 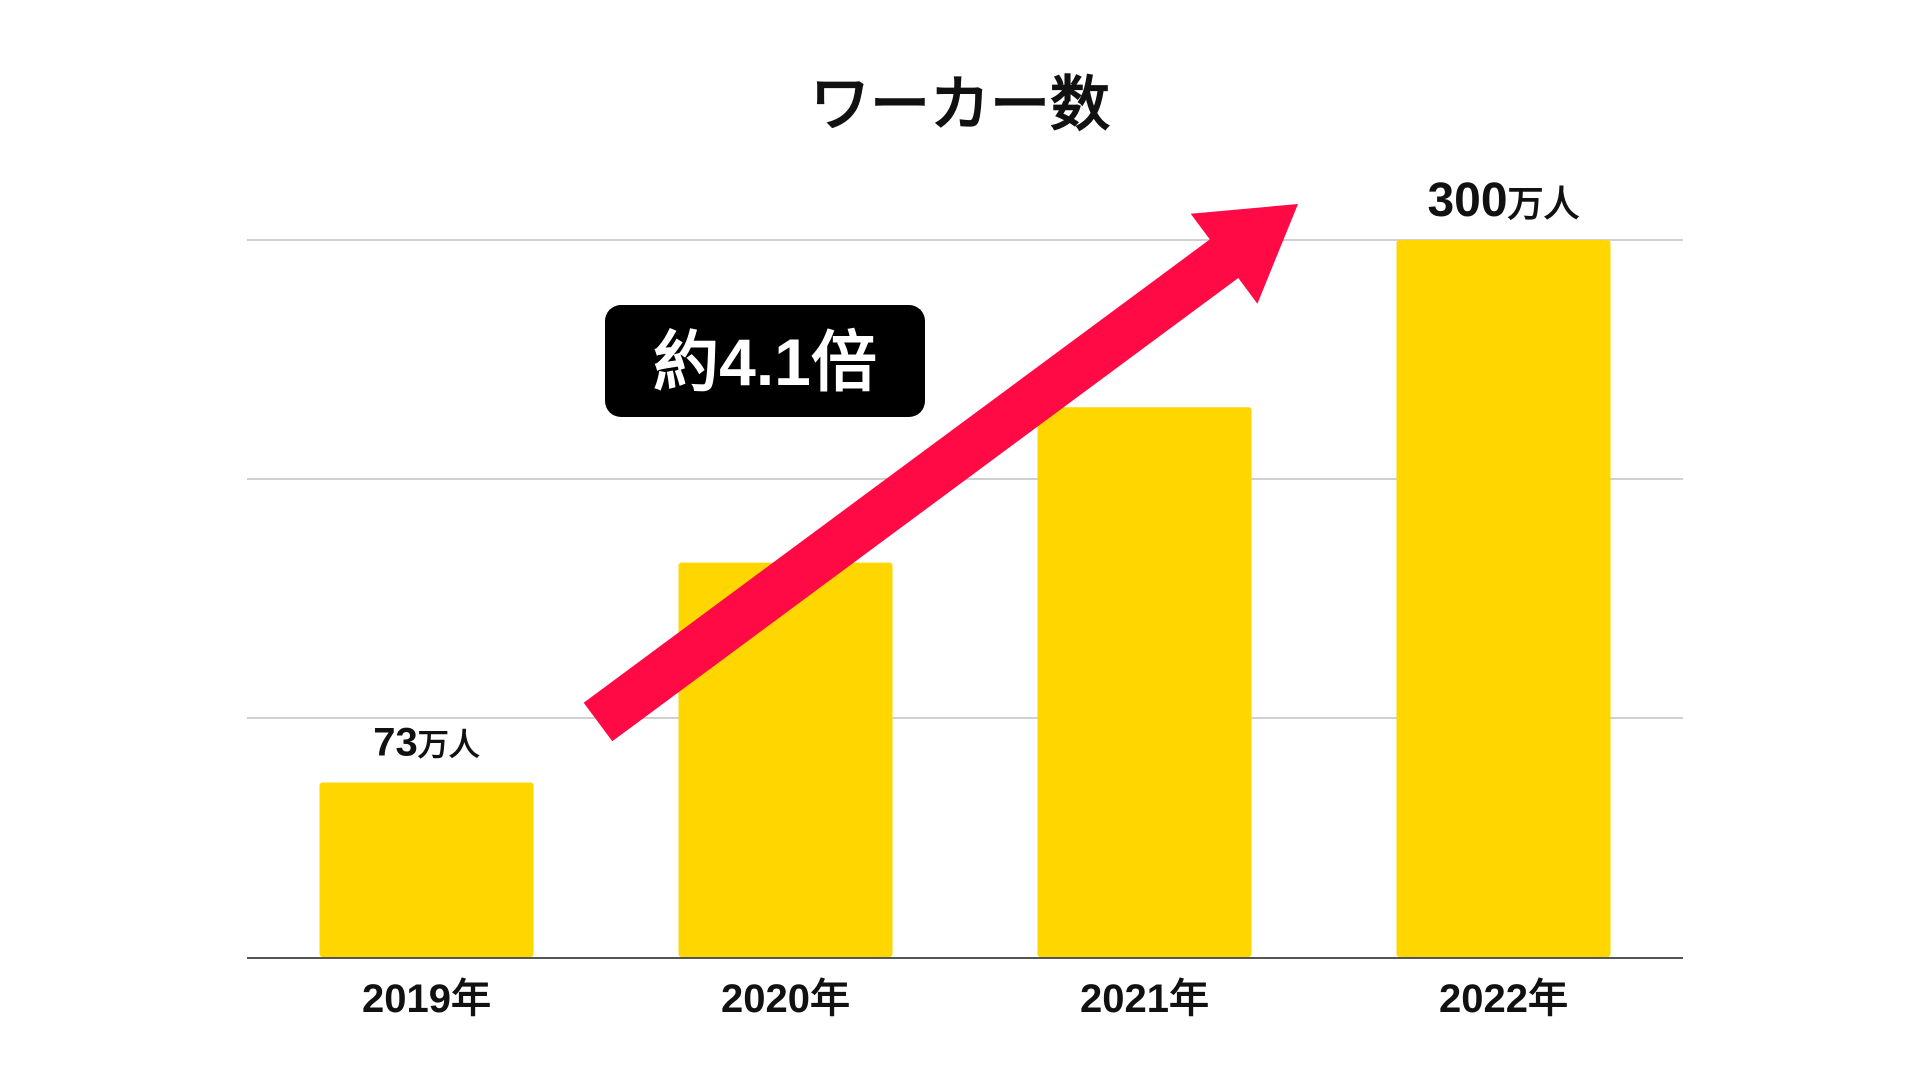 What do you see at coordinates (426, 999) in the screenshot?
I see `x-tick-label: 2019年` at bounding box center [426, 999].